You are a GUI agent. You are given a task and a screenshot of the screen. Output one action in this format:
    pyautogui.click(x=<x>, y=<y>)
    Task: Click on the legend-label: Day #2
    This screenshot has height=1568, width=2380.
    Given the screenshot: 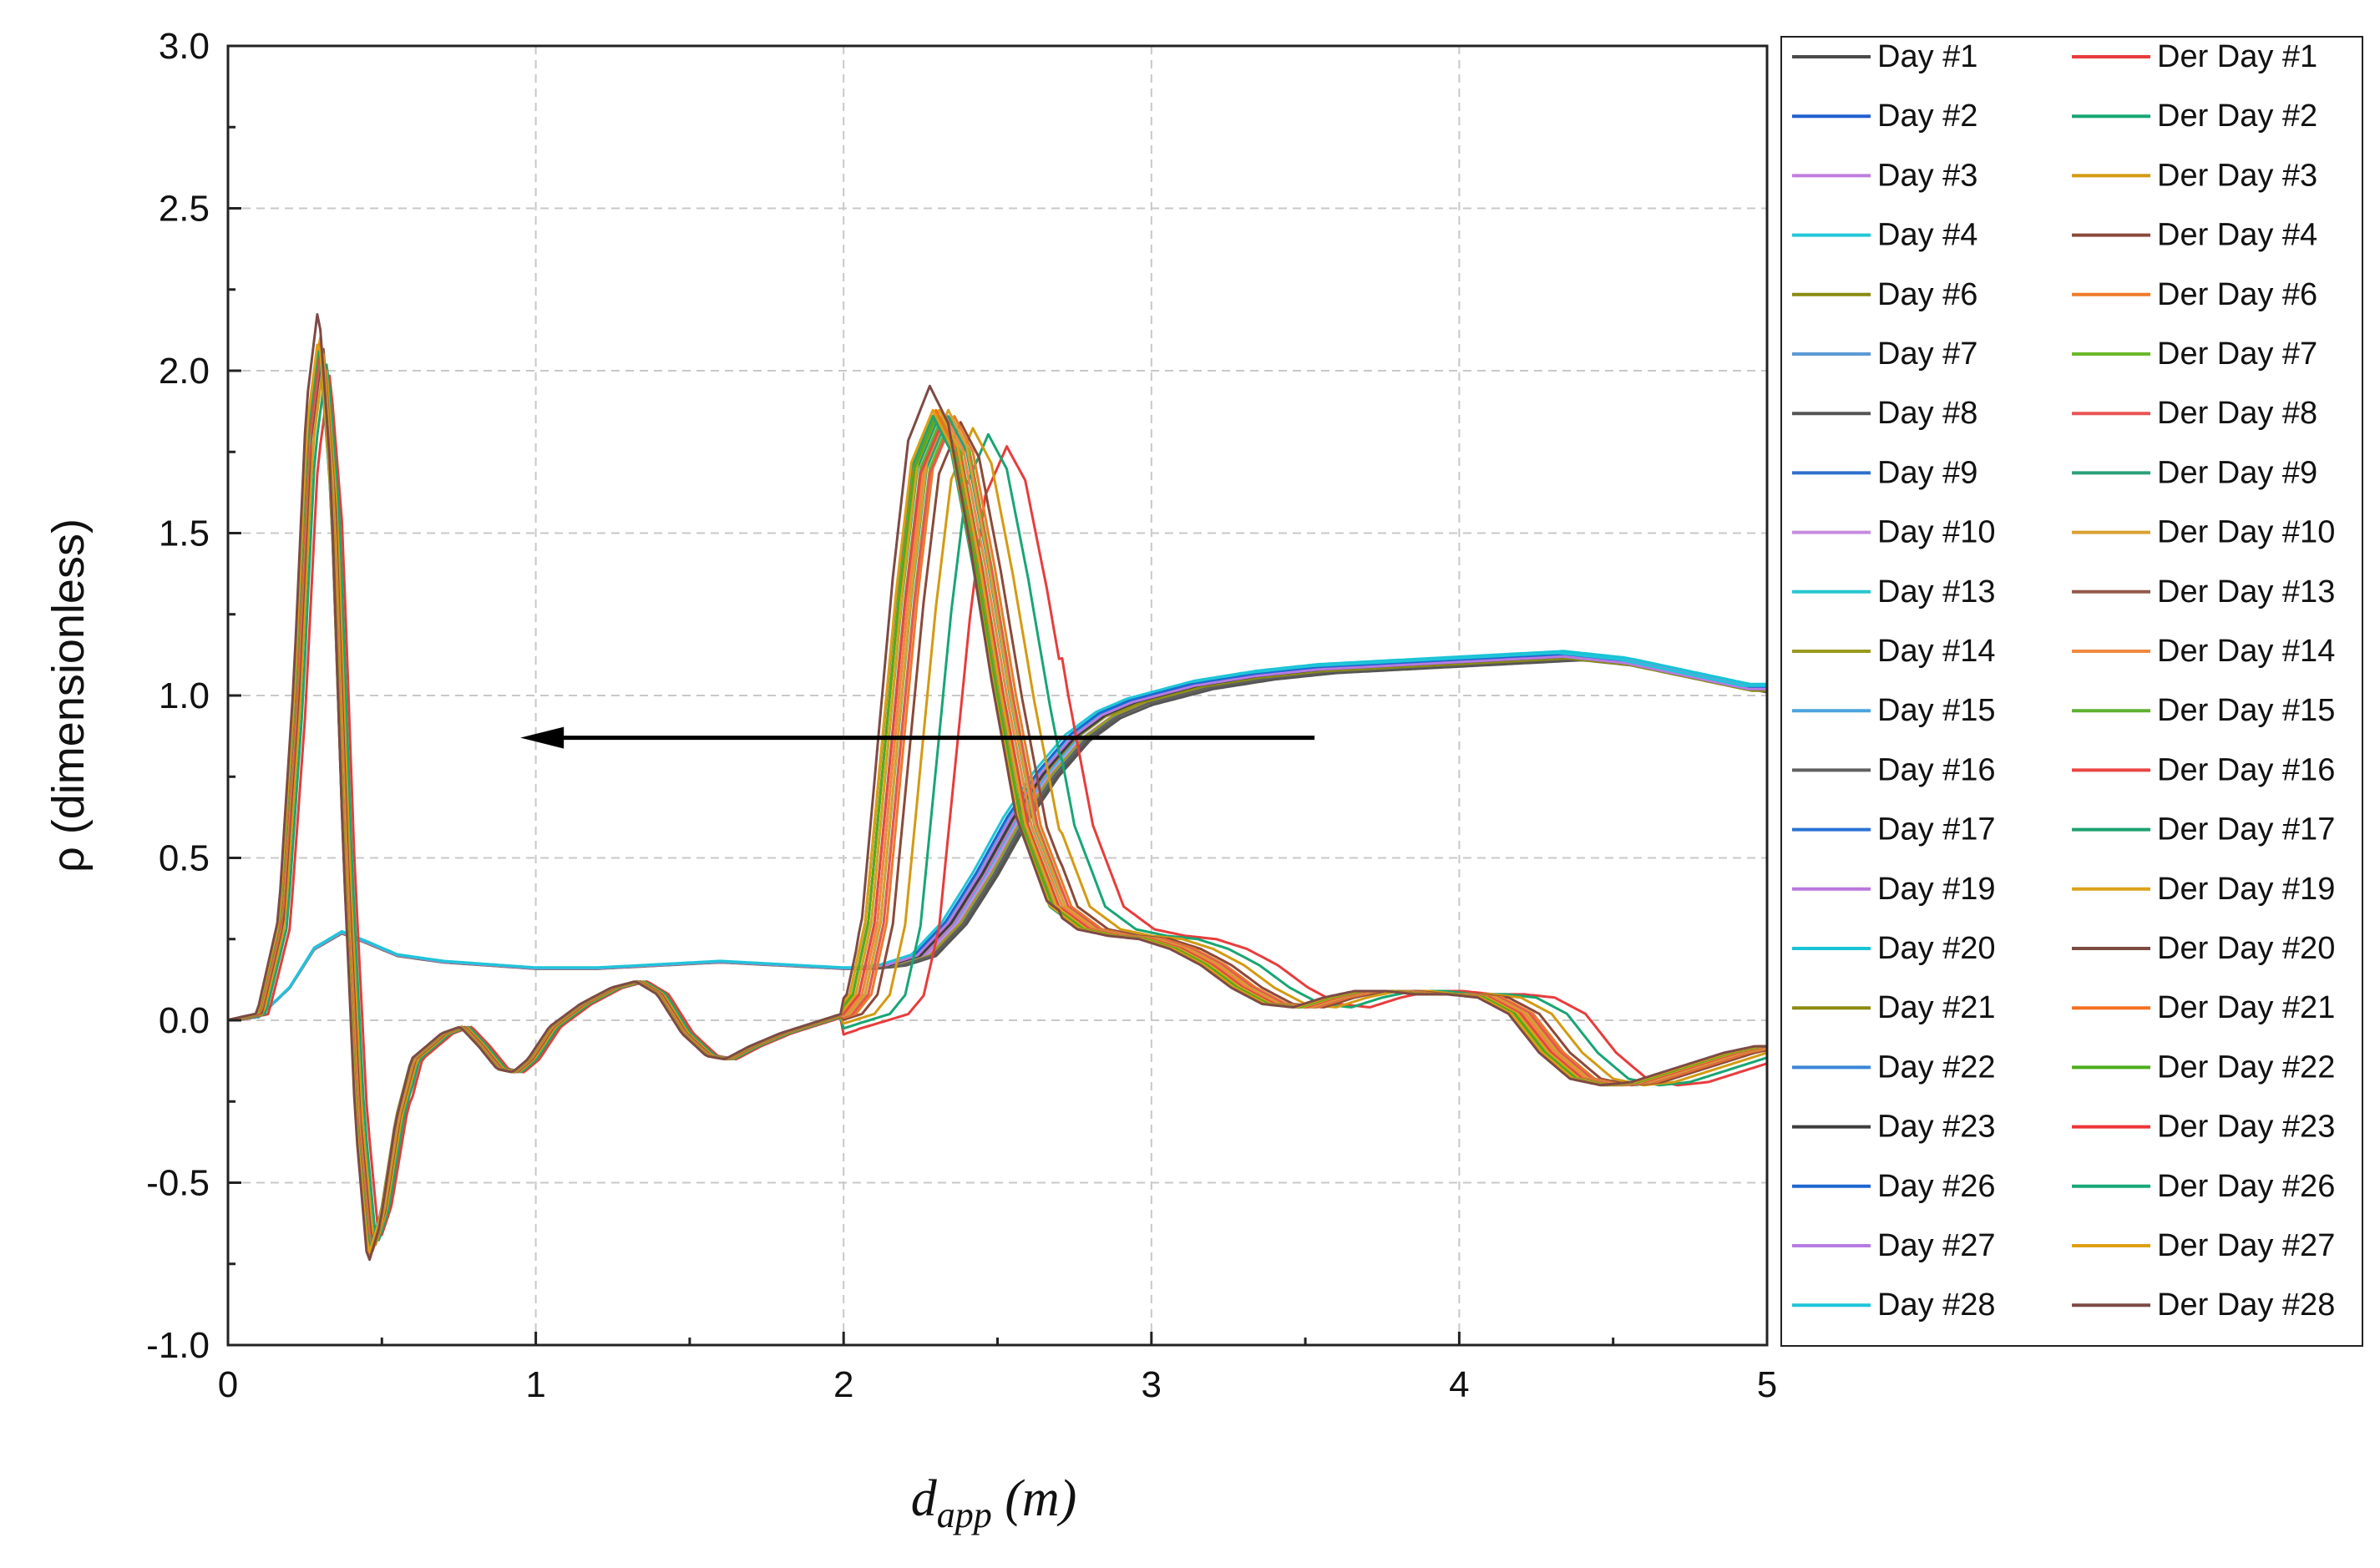 What is the action you would take?
    pyautogui.click(x=1927, y=116)
    